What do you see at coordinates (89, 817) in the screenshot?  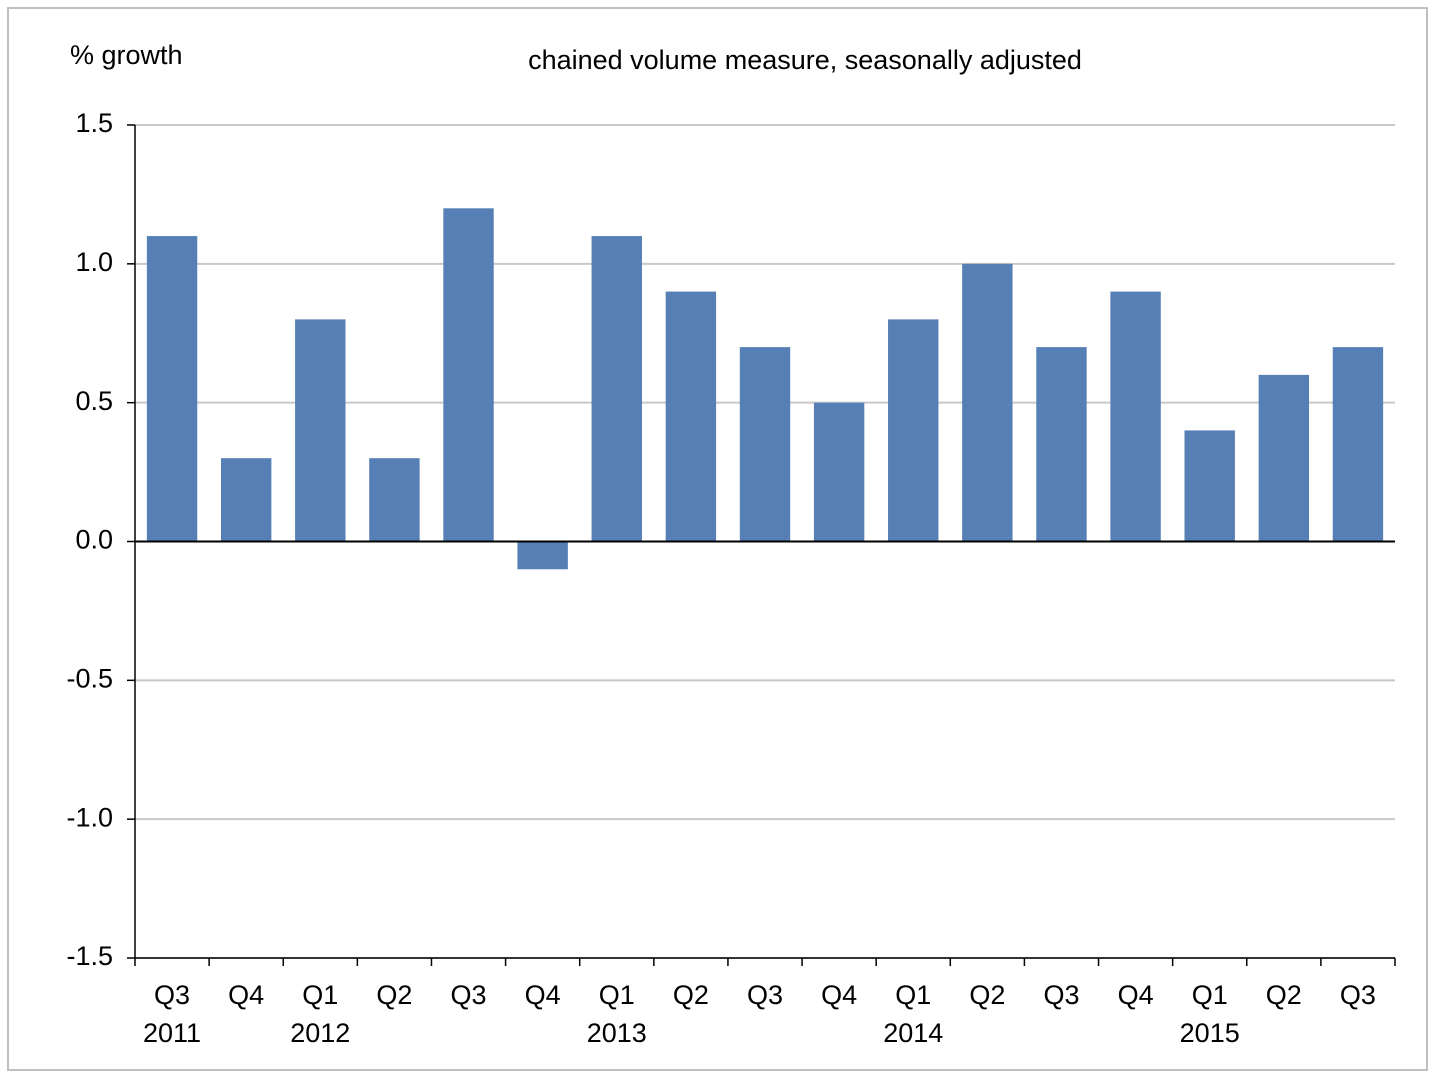 I see `y-tick-label: -1.0` at bounding box center [89, 817].